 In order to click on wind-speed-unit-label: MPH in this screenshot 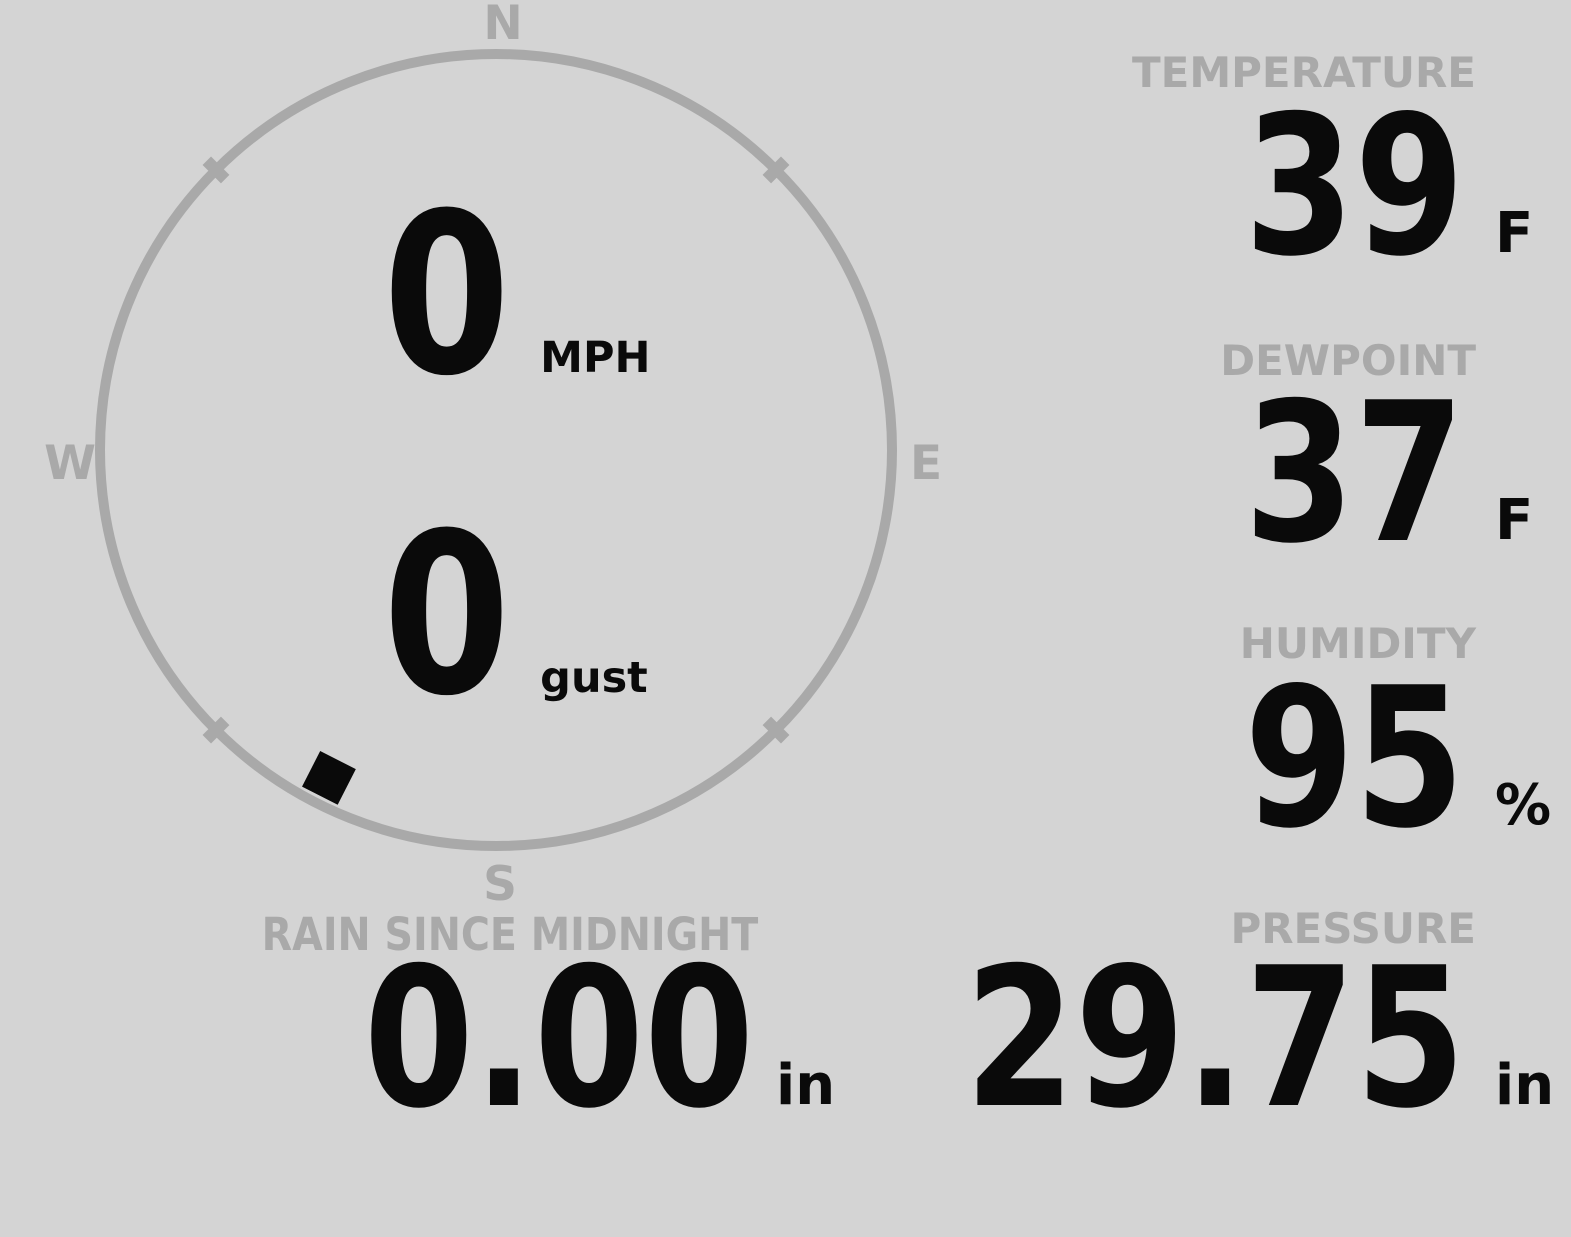, I will do `click(595, 358)`.